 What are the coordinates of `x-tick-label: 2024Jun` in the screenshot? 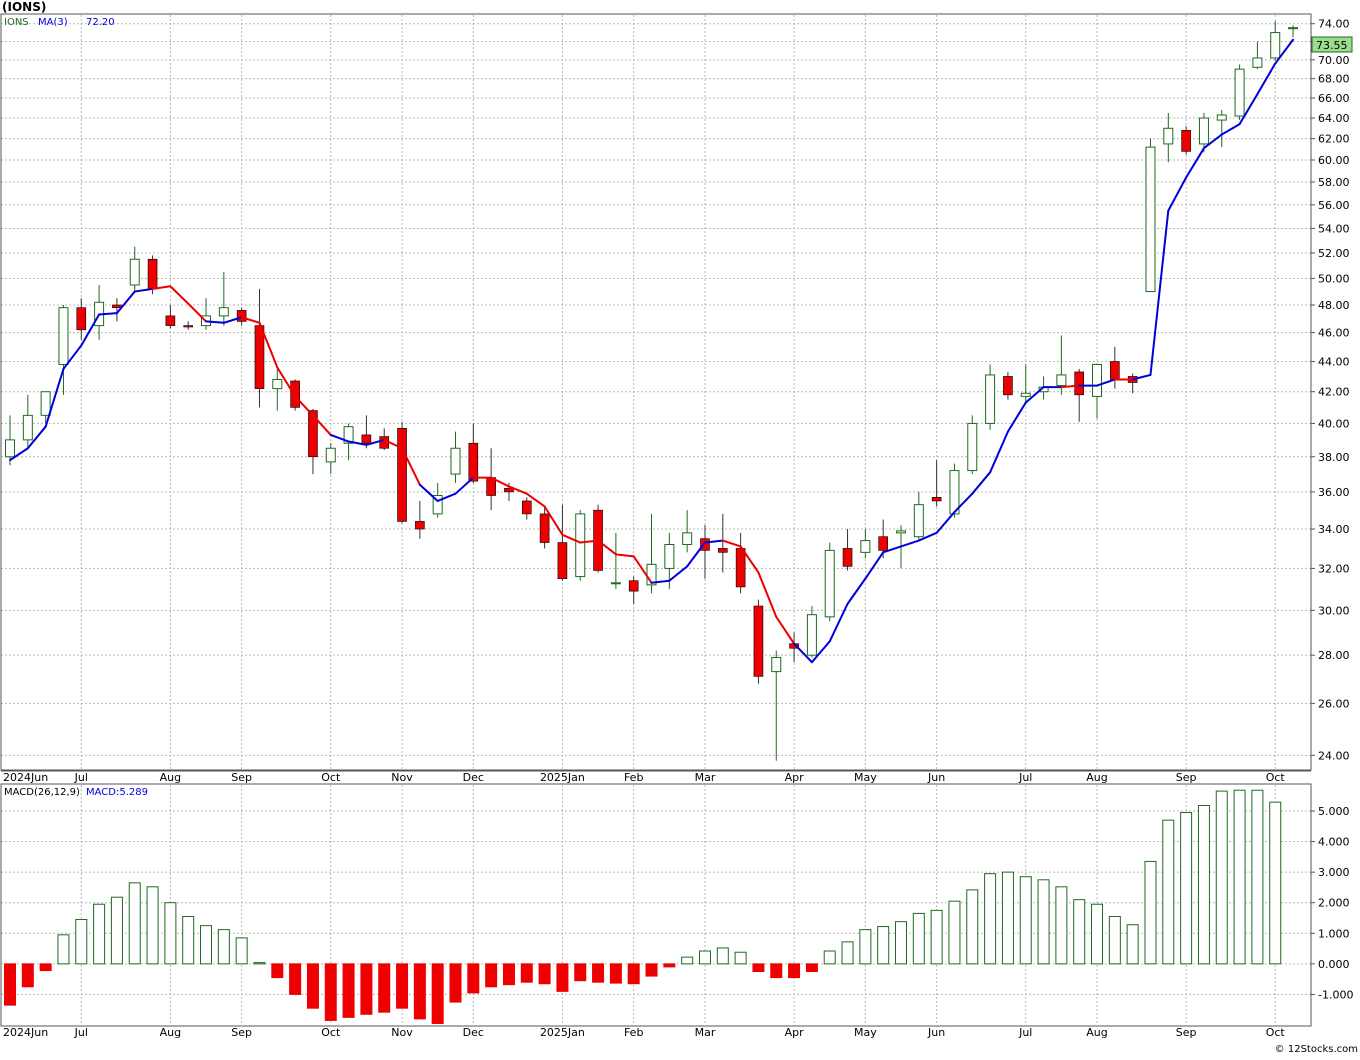 It's located at (25, 1032).